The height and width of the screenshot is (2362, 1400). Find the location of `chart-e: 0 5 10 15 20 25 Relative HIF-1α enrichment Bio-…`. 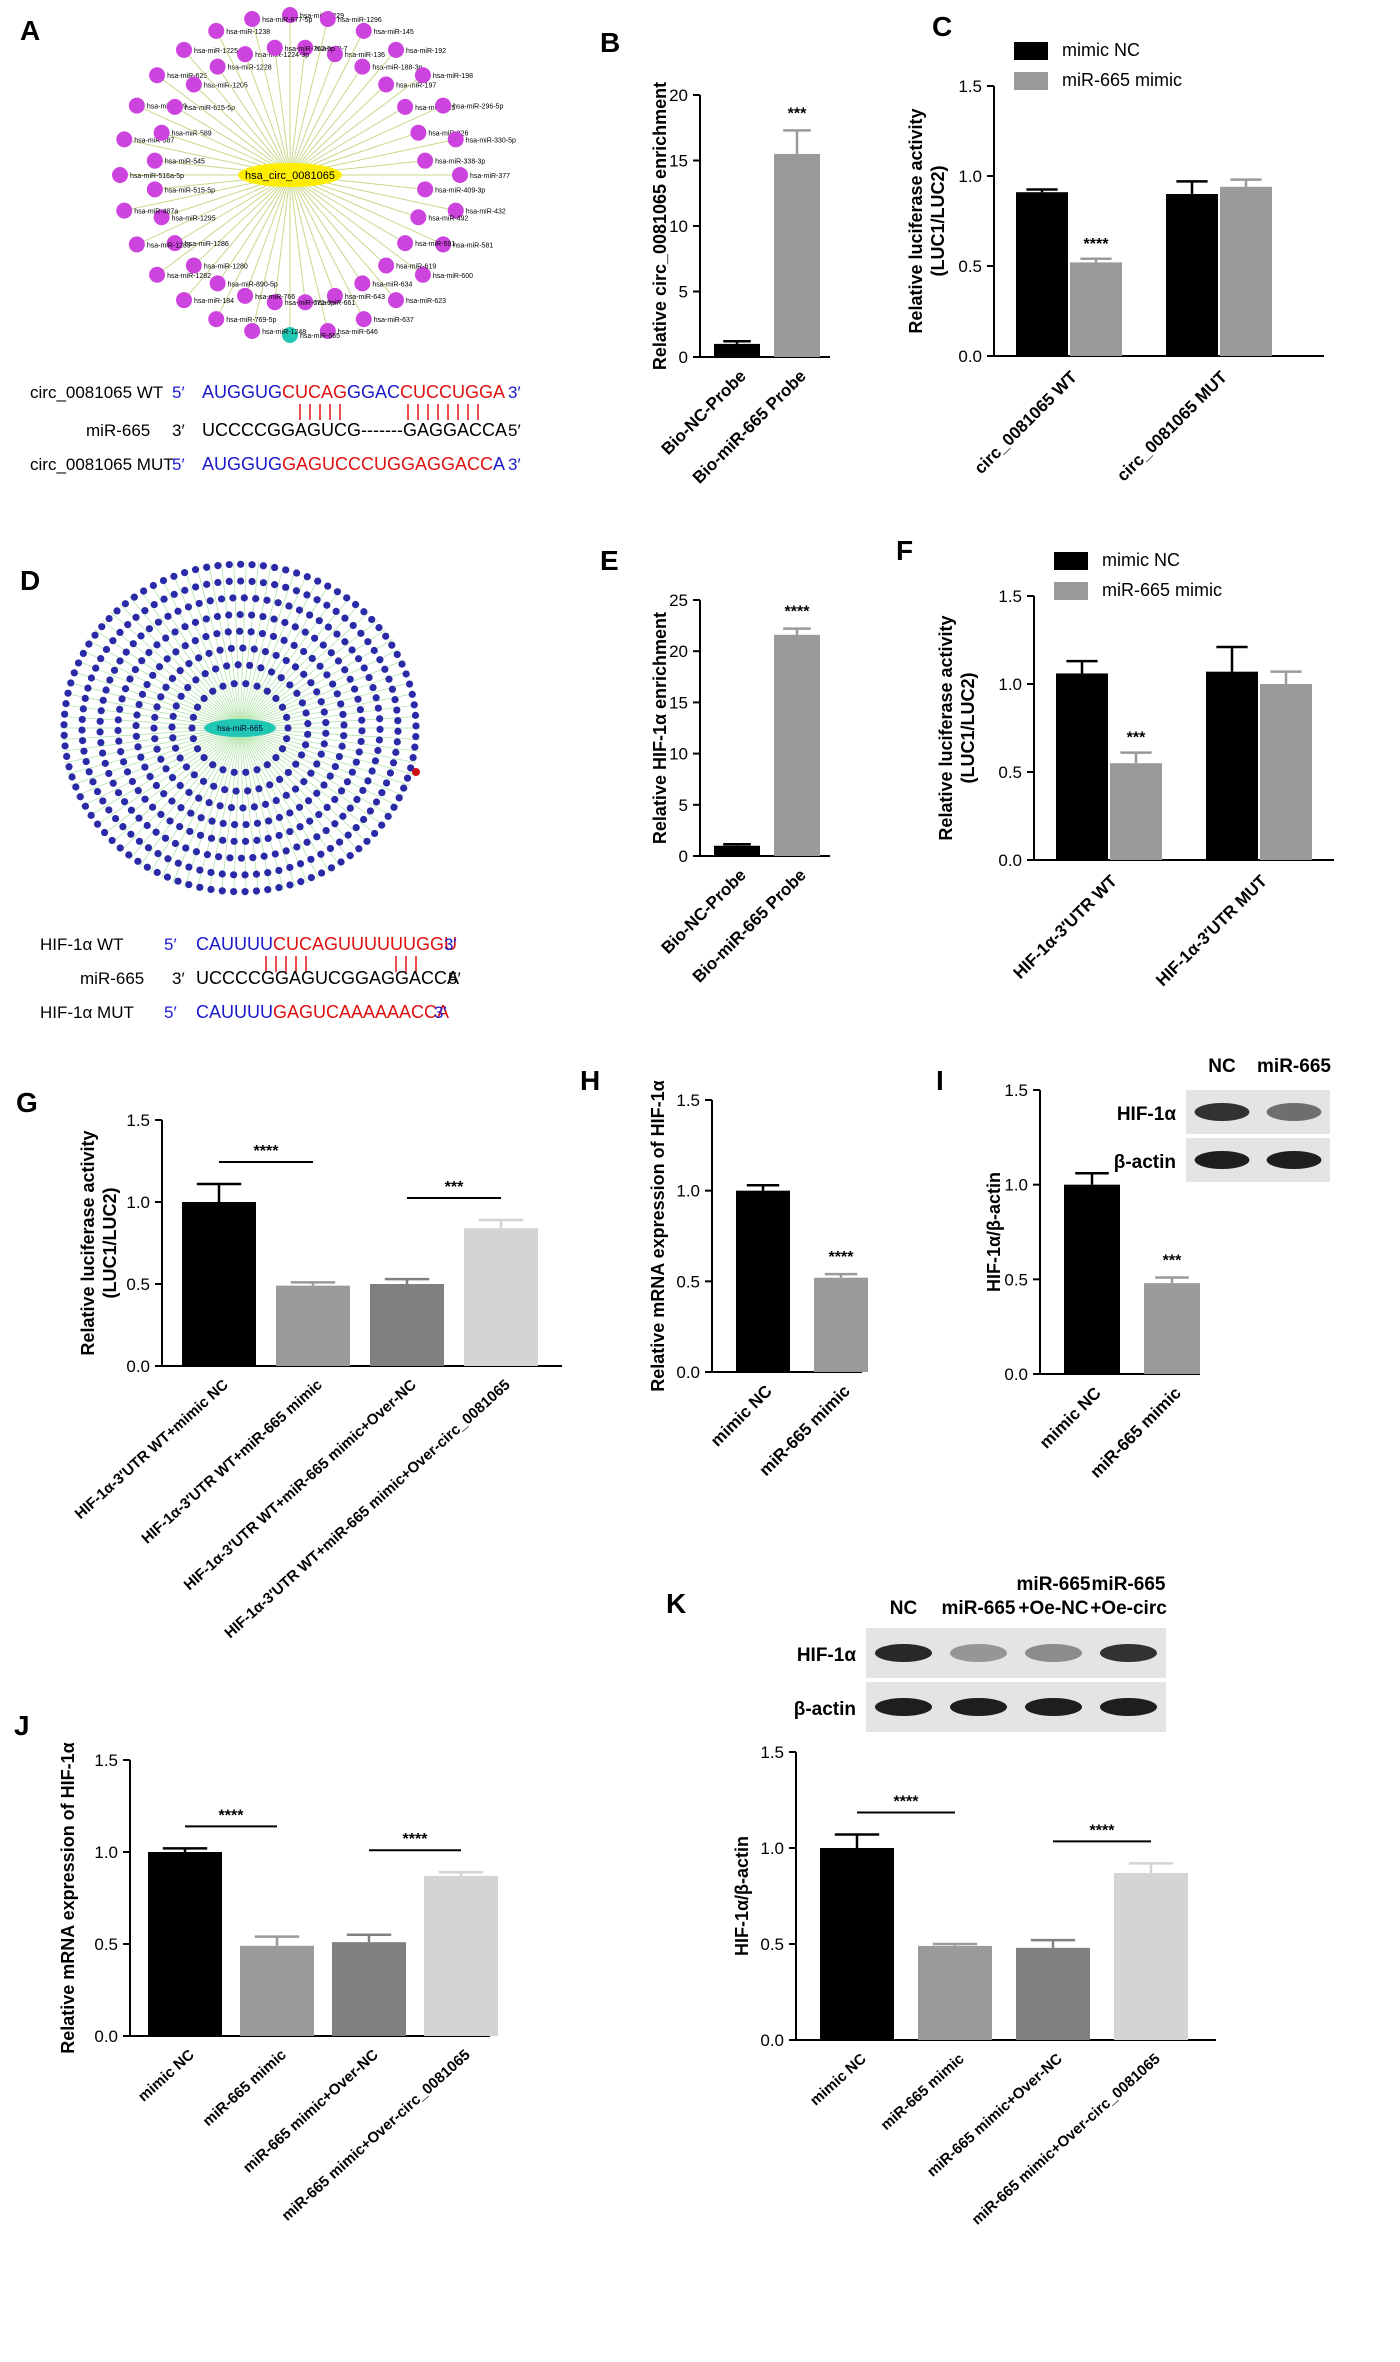

chart-e: 0 5 10 15 20 25 Relative HIF-1α enrichment Bio-… is located at coordinates (740, 788).